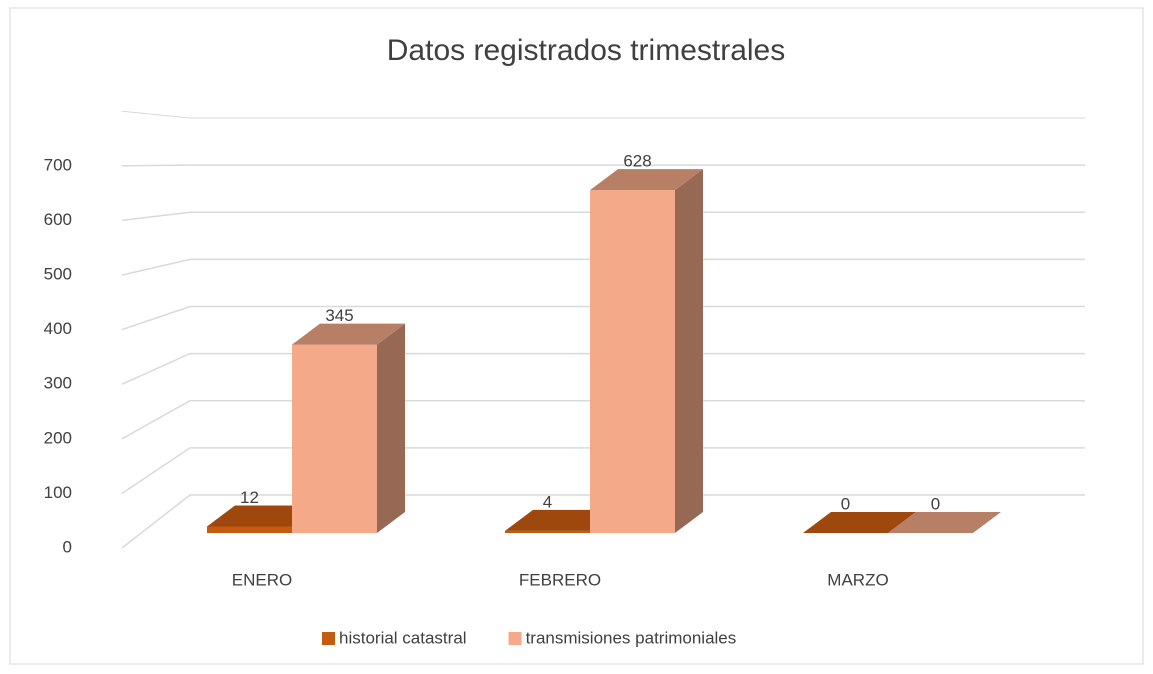 This screenshot has height=674, width=1153. What do you see at coordinates (262, 579) in the screenshot?
I see `x-tick-label: ENERO` at bounding box center [262, 579].